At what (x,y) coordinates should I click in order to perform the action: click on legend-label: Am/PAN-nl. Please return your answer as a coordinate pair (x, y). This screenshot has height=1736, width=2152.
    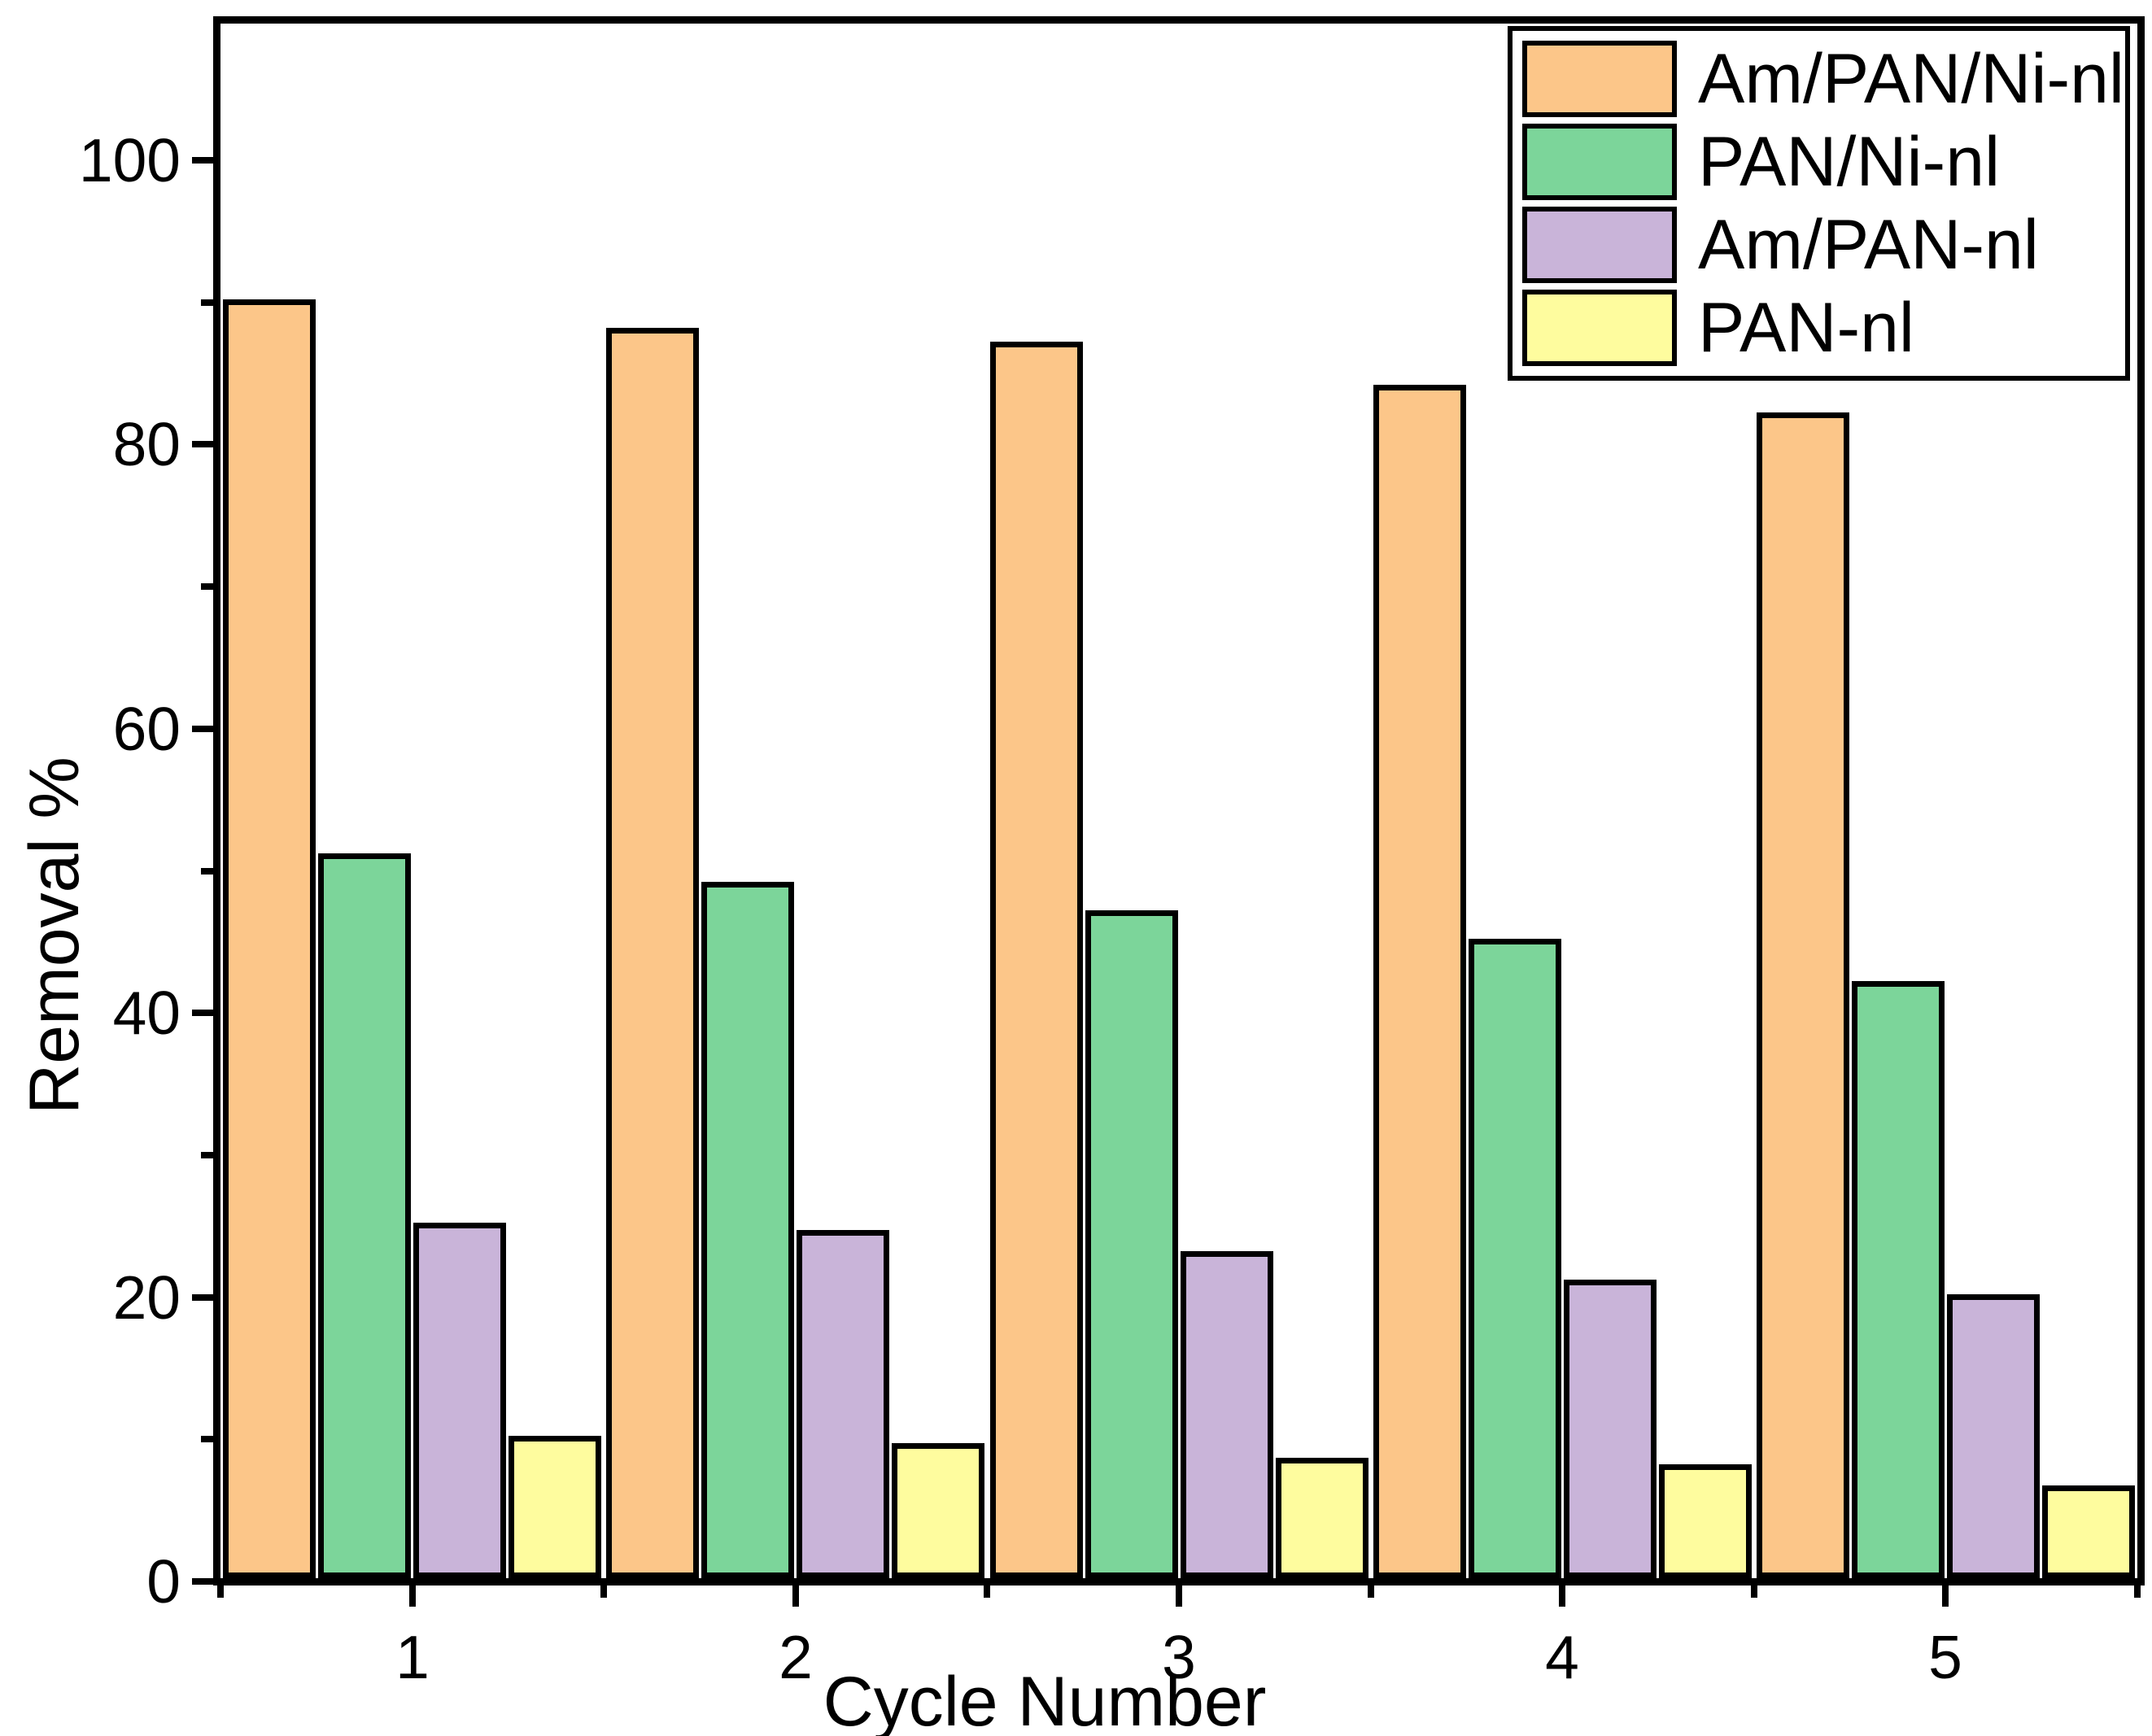
    Looking at the image, I should click on (1868, 245).